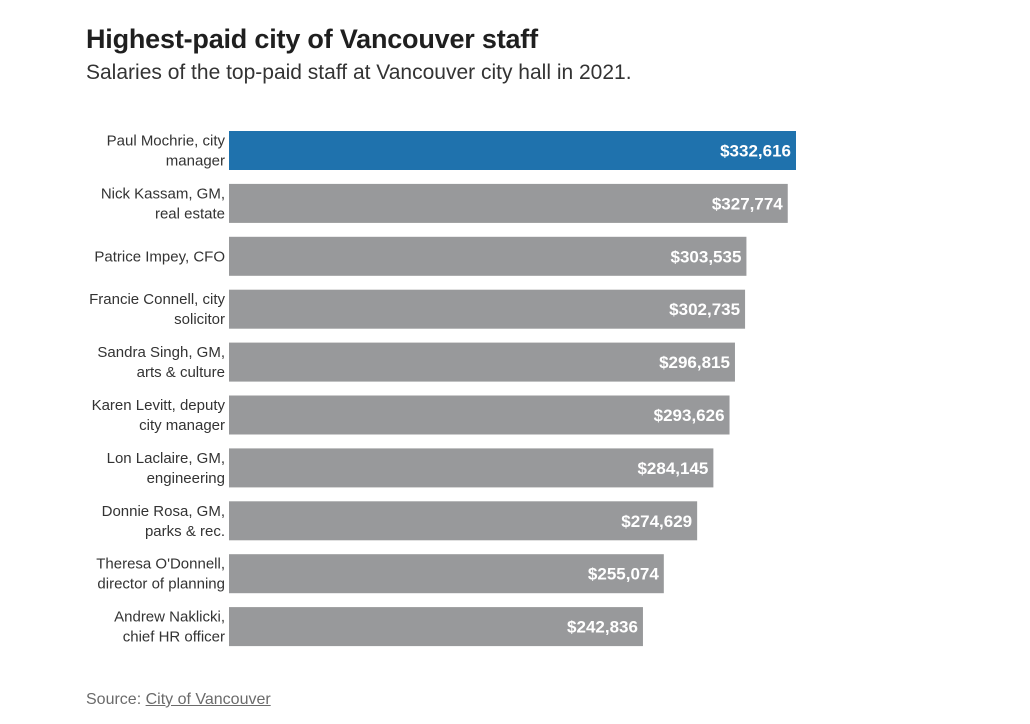 This screenshot has width=1030, height=724. I want to click on source-link: City of Vancouver, so click(208, 699).